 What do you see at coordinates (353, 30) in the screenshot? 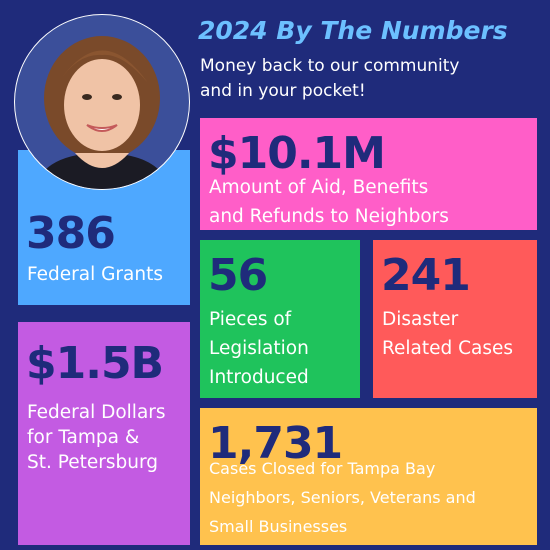
I see `title: 2024 By The Numbers` at bounding box center [353, 30].